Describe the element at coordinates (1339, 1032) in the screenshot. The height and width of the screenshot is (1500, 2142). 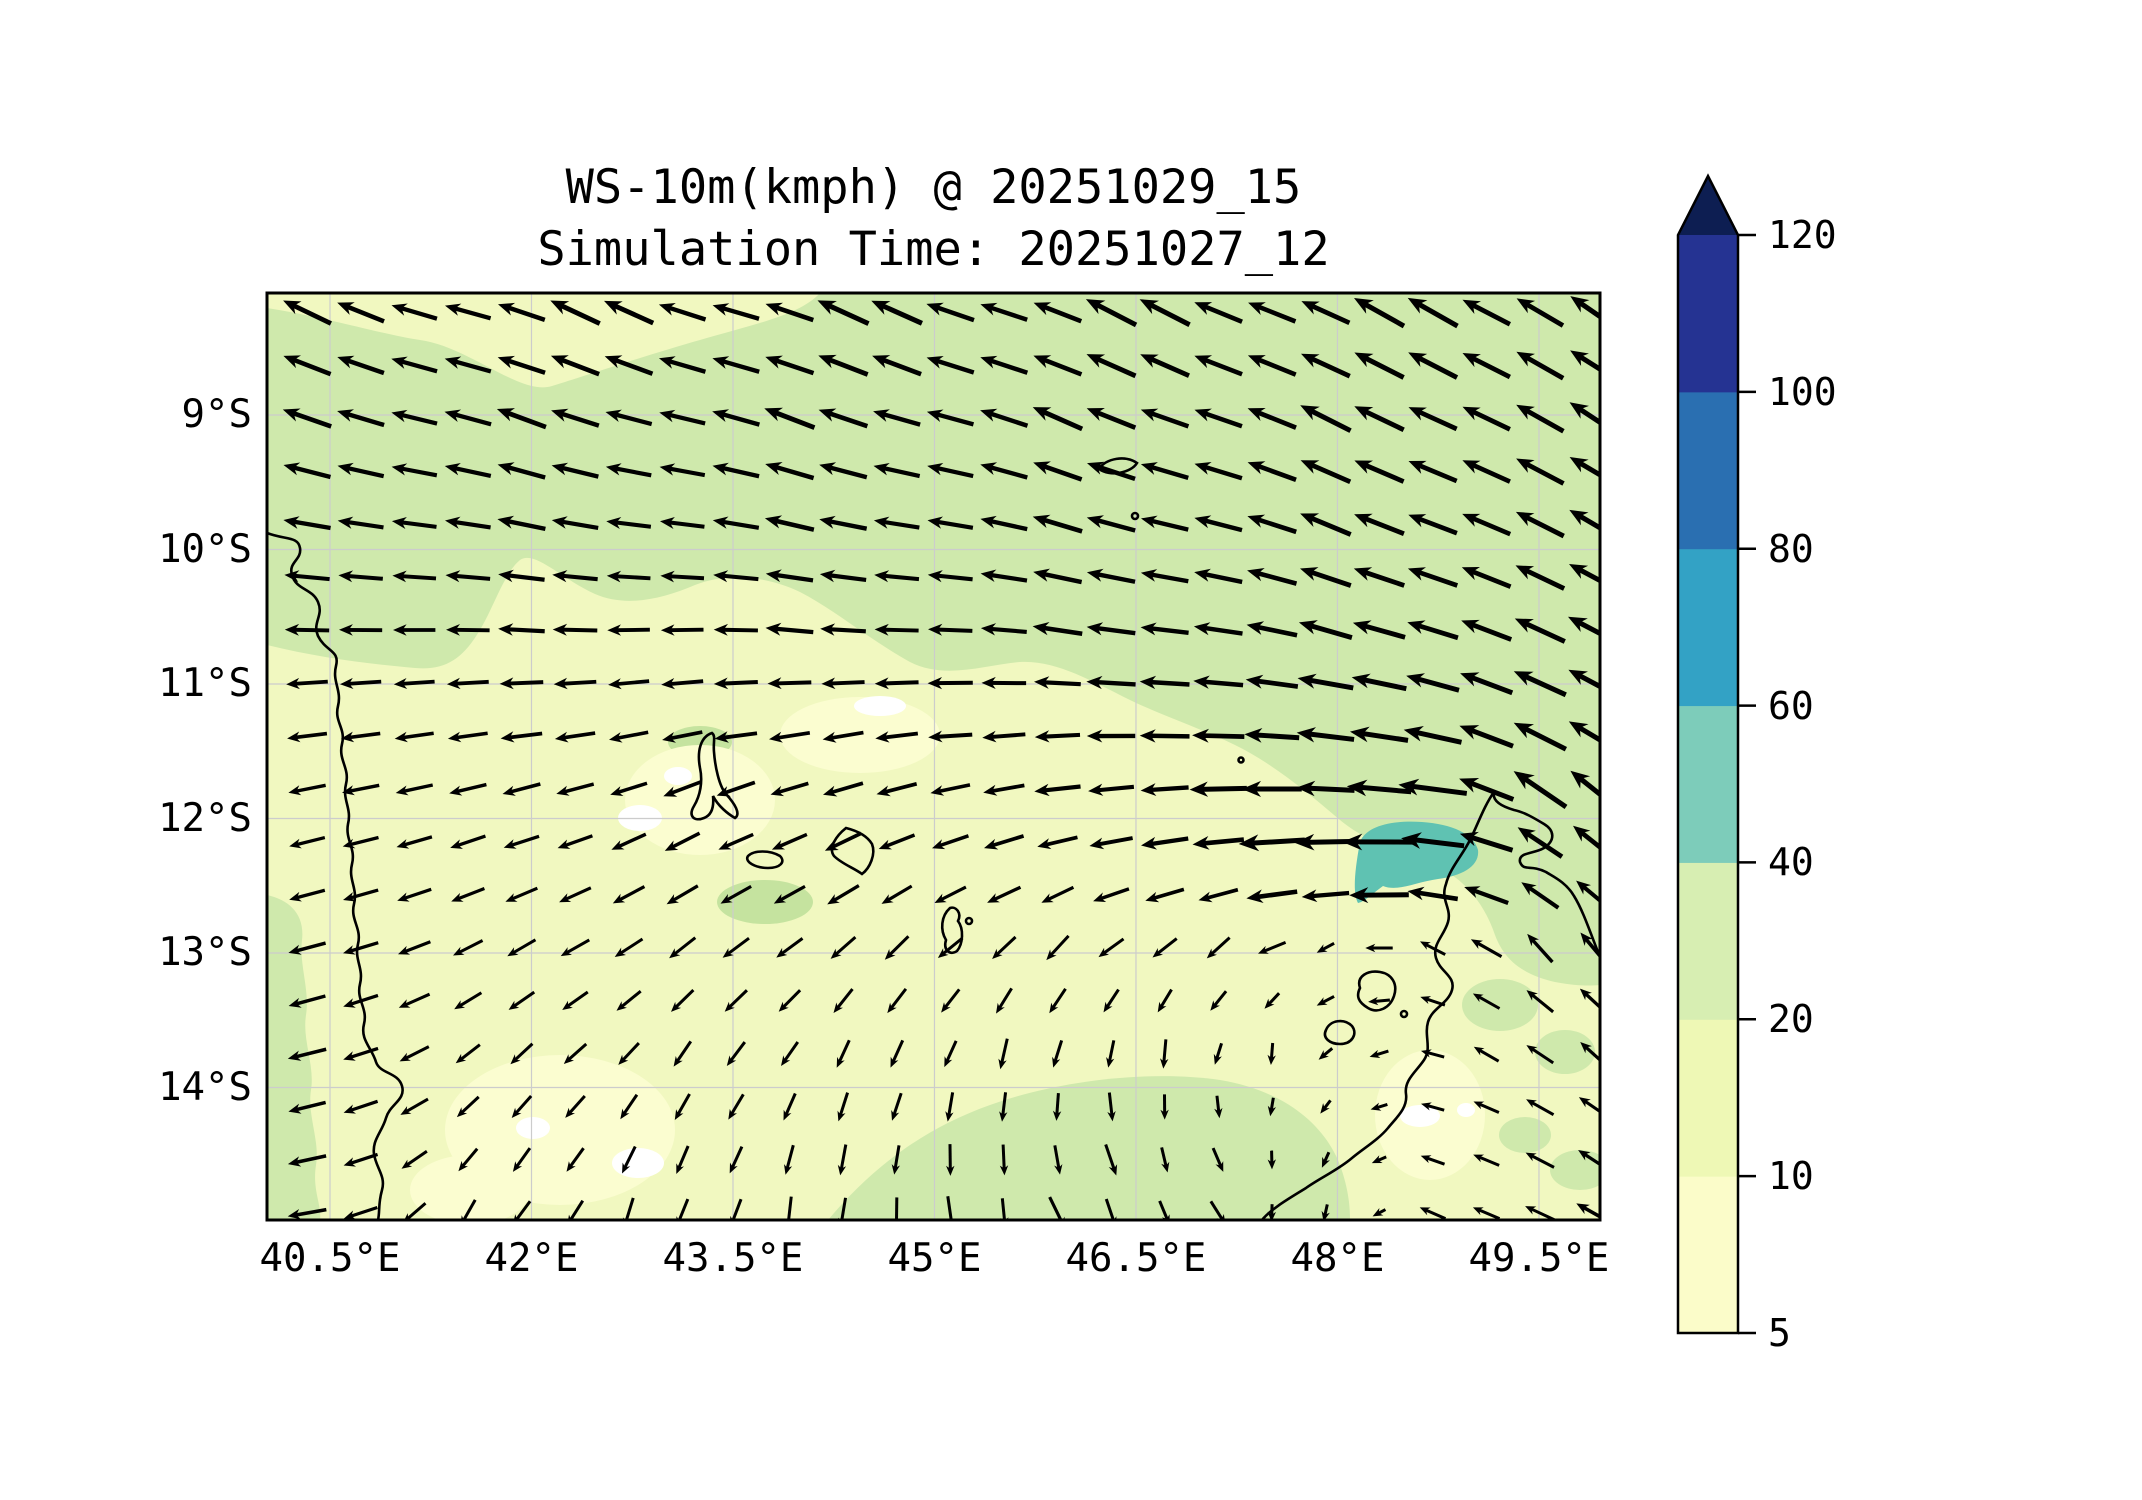
I see `islet-south-of-nosy-be` at that location.